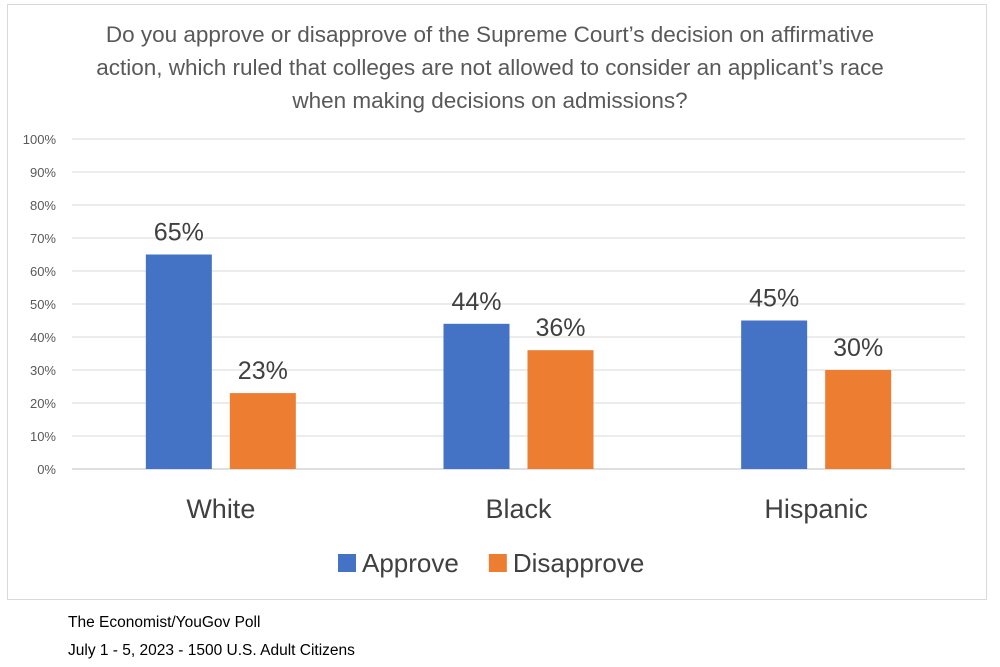 Image resolution: width=1000 pixels, height=667 pixels. What do you see at coordinates (46, 469) in the screenshot?
I see `y-tick-label: 0%` at bounding box center [46, 469].